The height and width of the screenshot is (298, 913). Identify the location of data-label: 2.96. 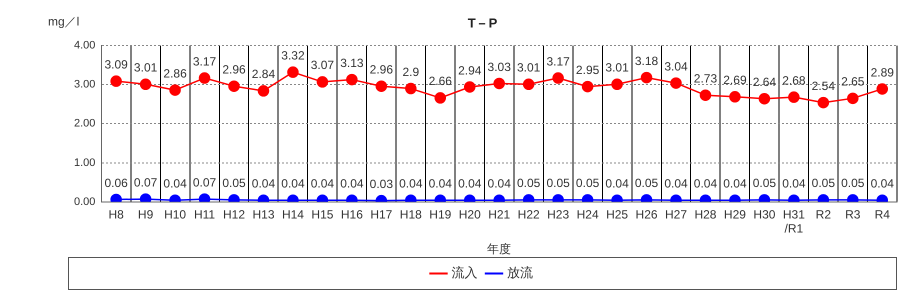
(382, 69).